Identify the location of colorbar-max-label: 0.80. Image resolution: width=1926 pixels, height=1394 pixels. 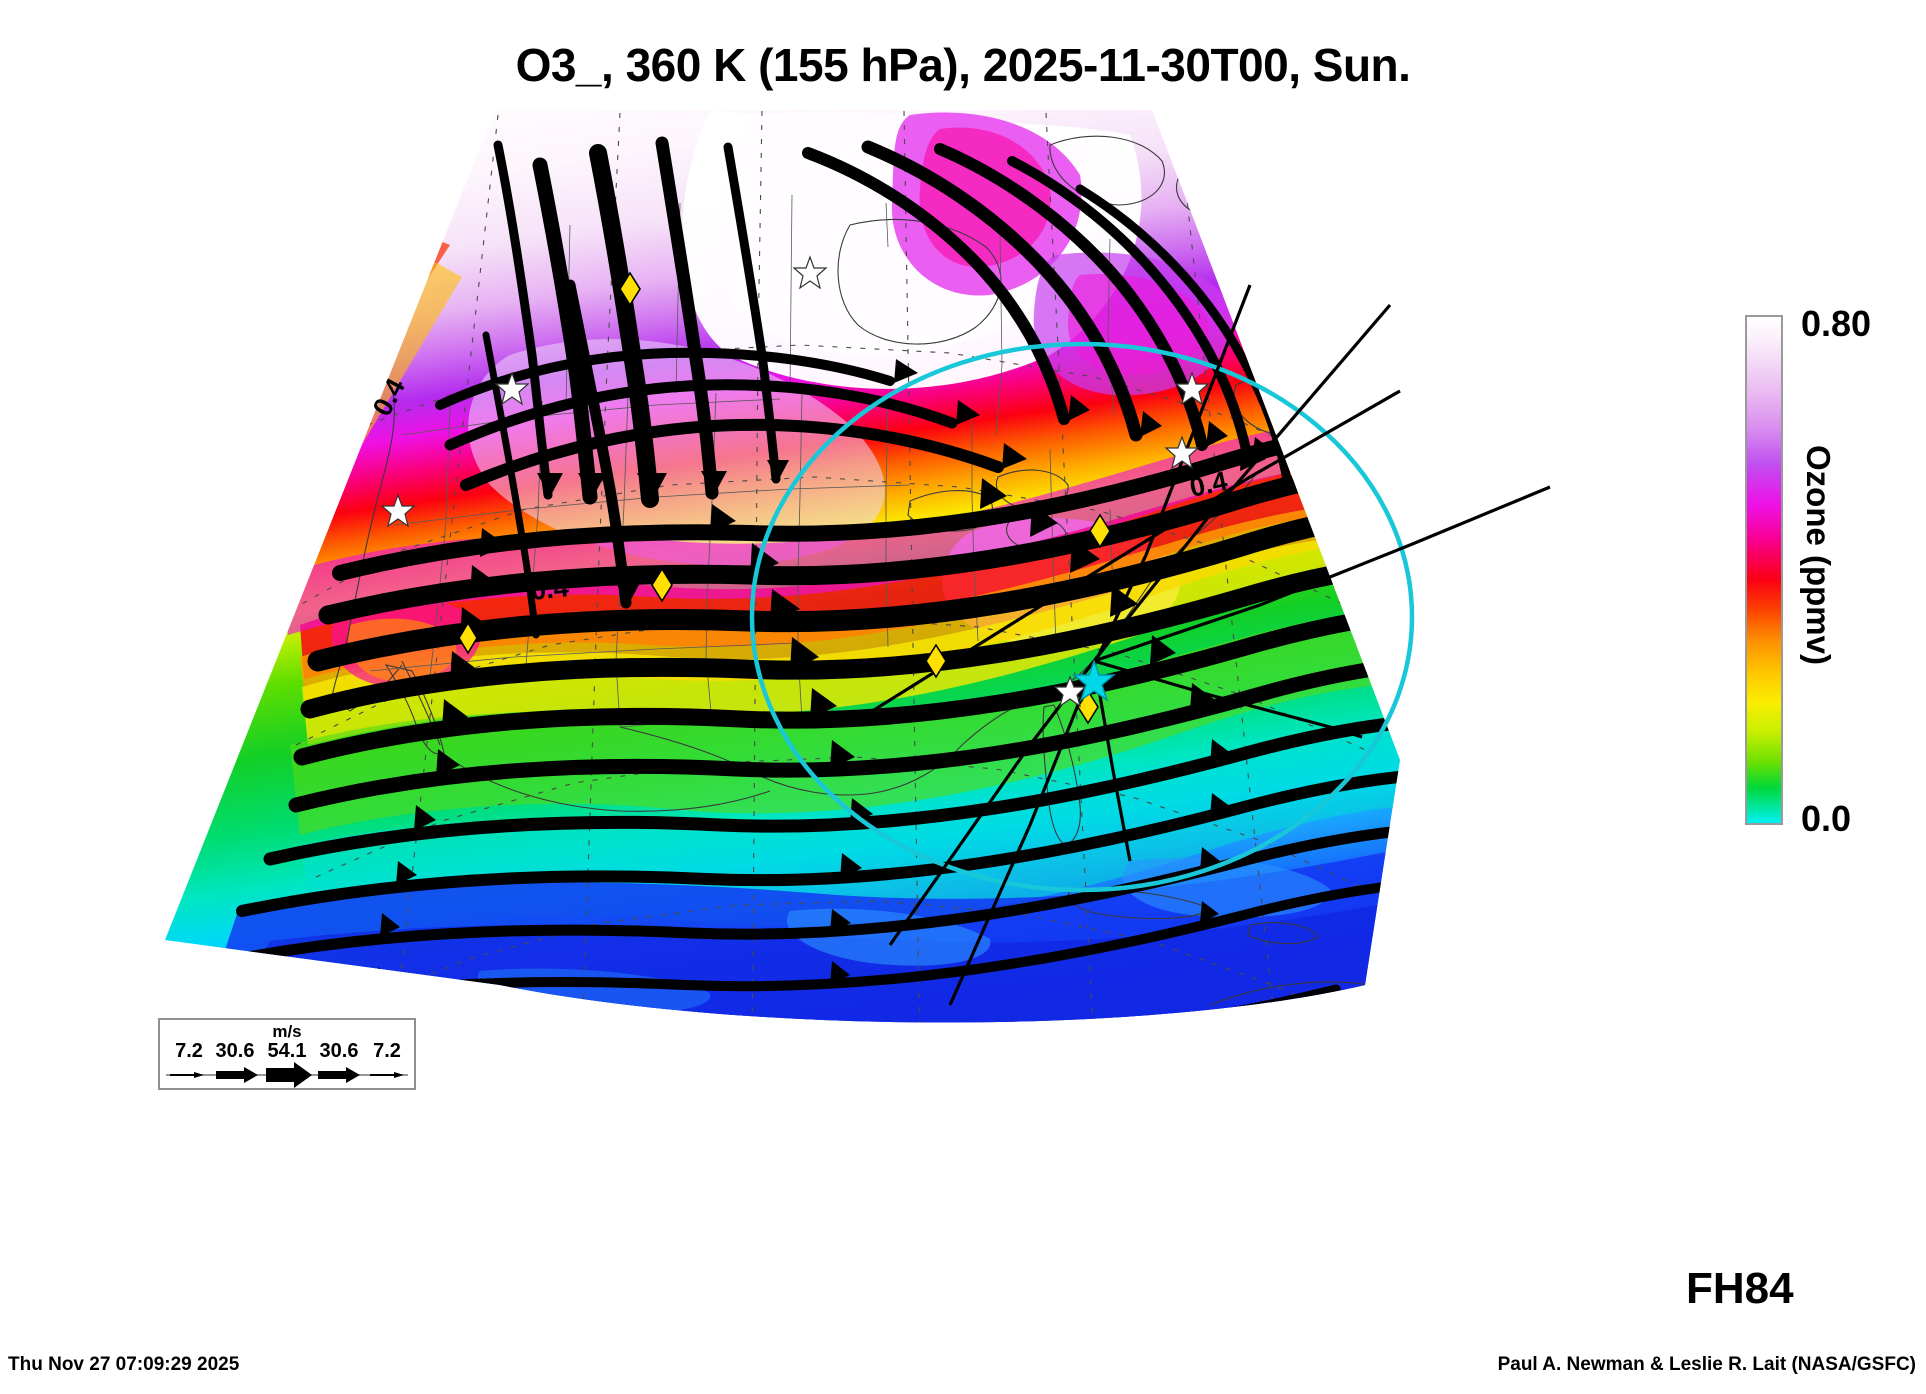
(1836, 323).